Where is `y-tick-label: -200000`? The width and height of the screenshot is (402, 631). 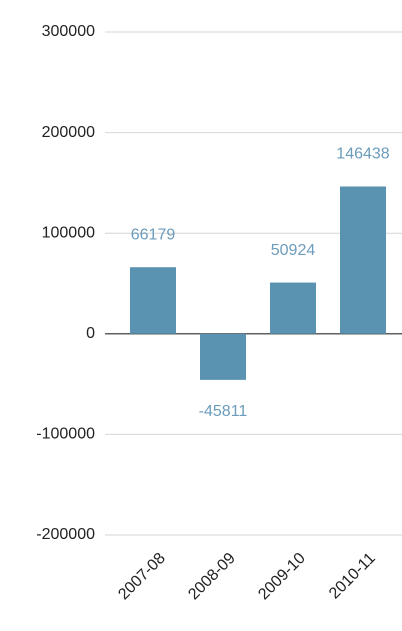
y-tick-label: -200000 is located at coordinates (65, 534).